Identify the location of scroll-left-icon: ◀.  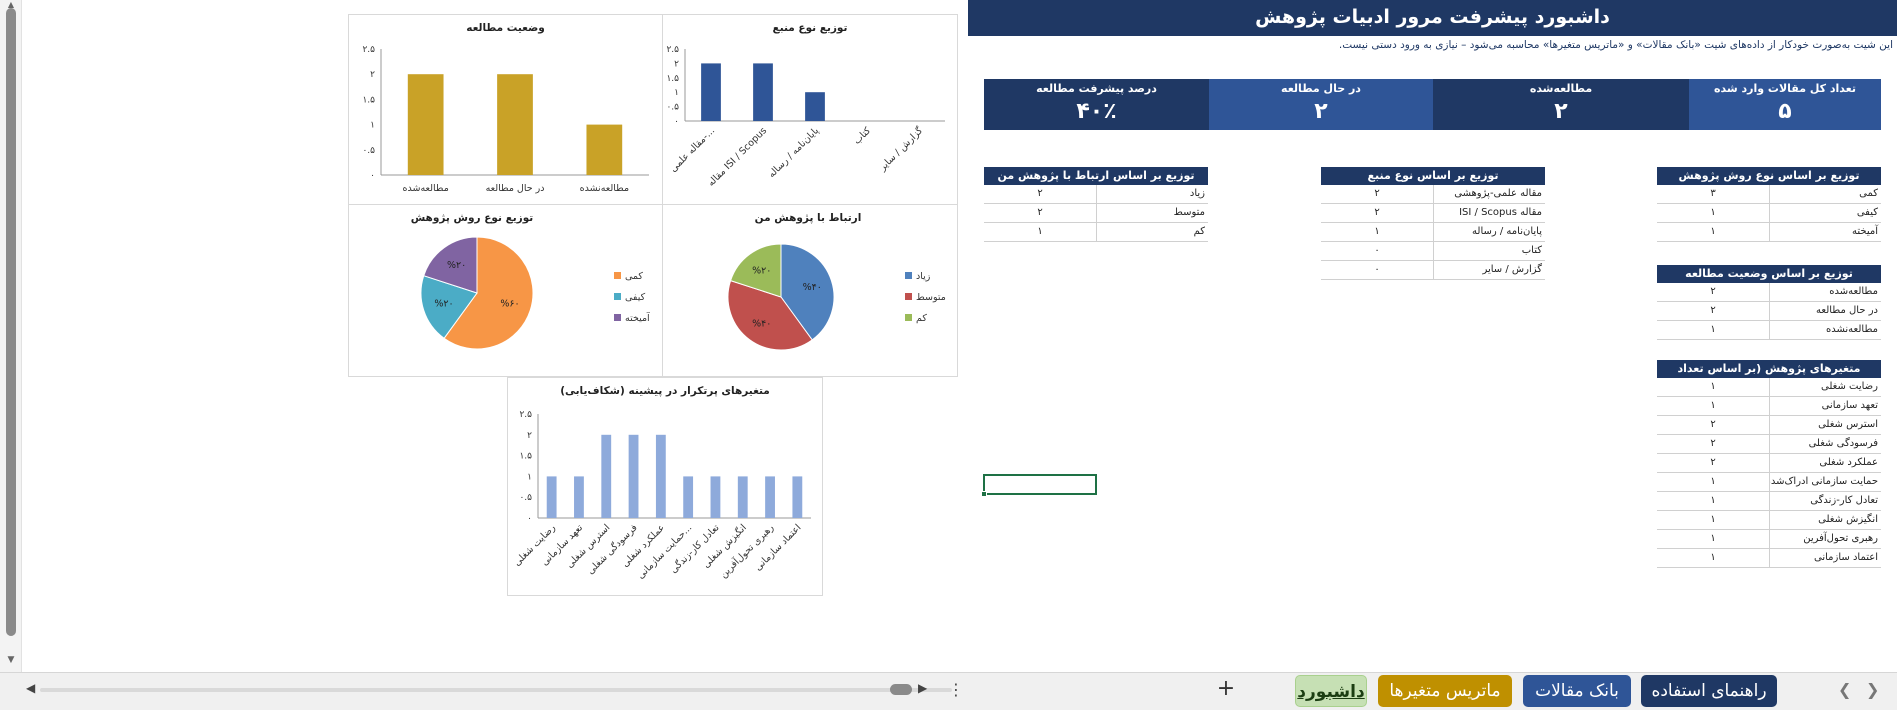
(31, 688).